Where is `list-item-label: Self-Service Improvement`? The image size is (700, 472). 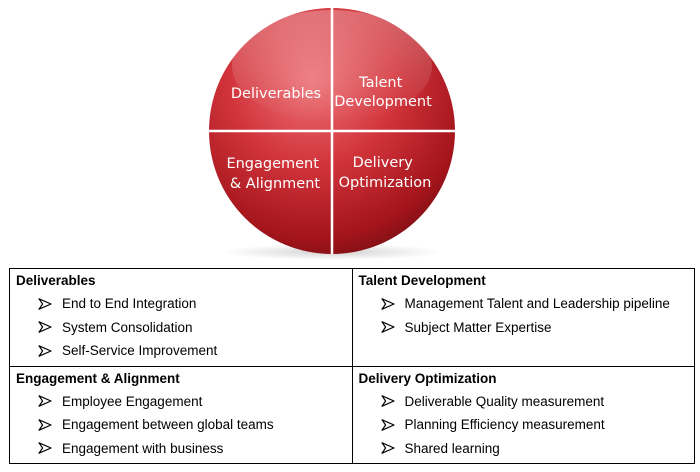 list-item-label: Self-Service Improvement is located at coordinates (140, 350).